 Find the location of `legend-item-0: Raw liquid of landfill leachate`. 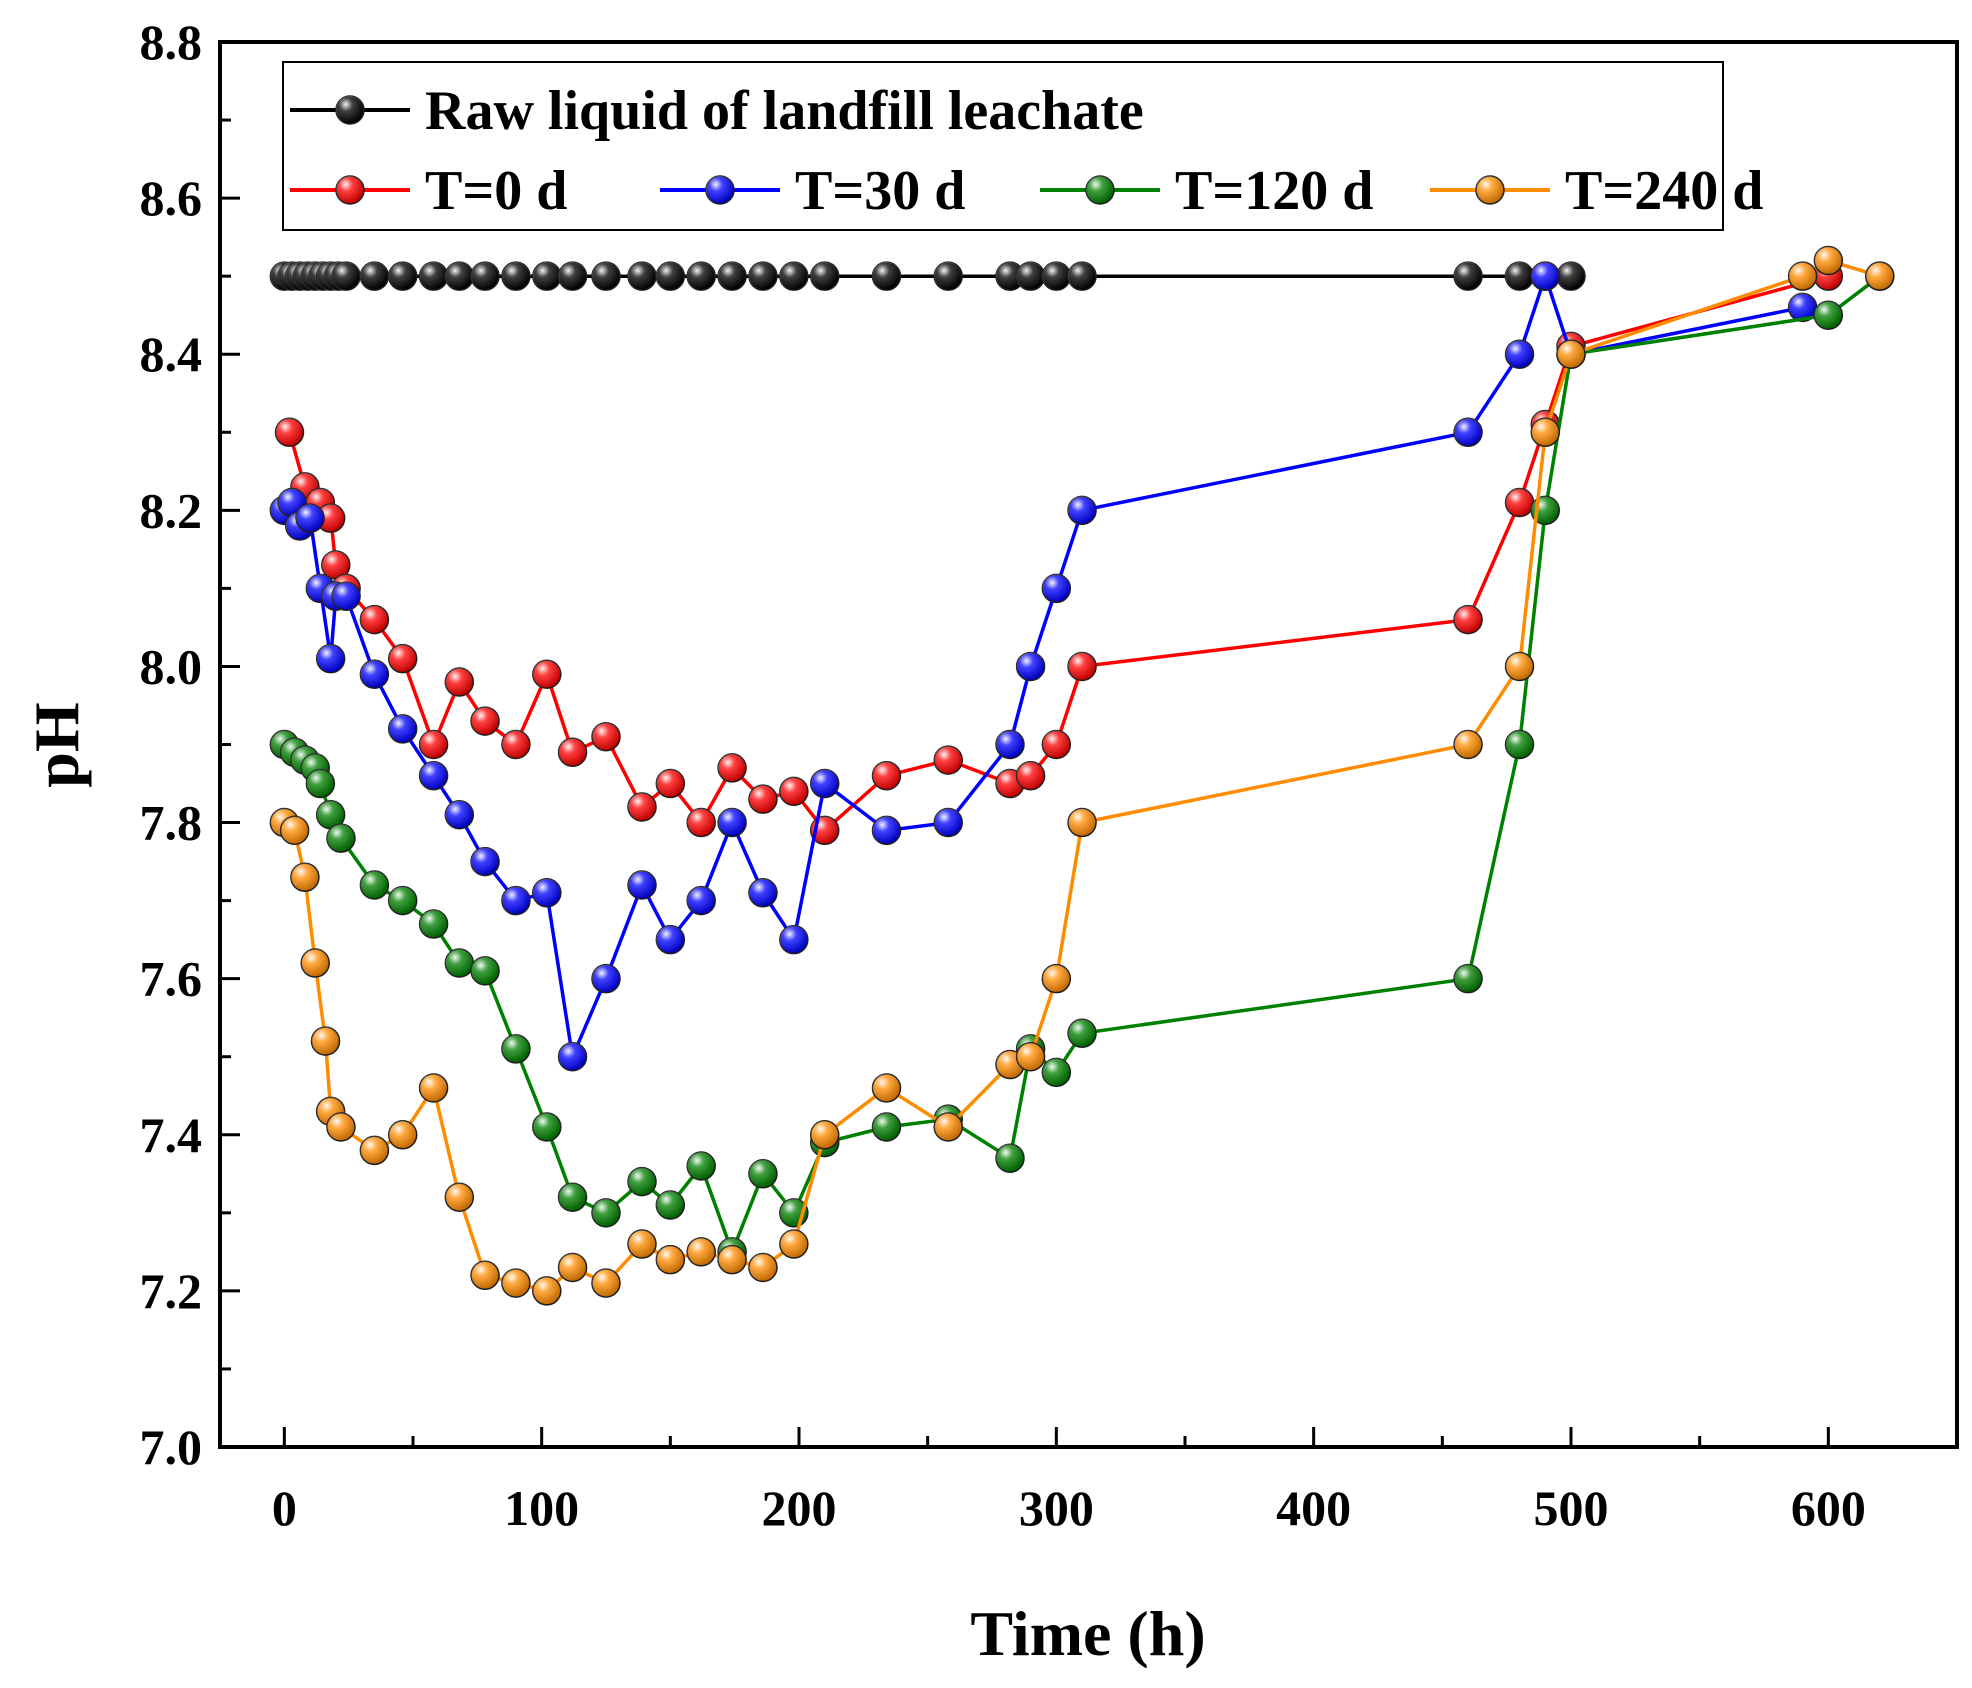

legend-item-0: Raw liquid of landfill leachate is located at coordinates (717, 111).